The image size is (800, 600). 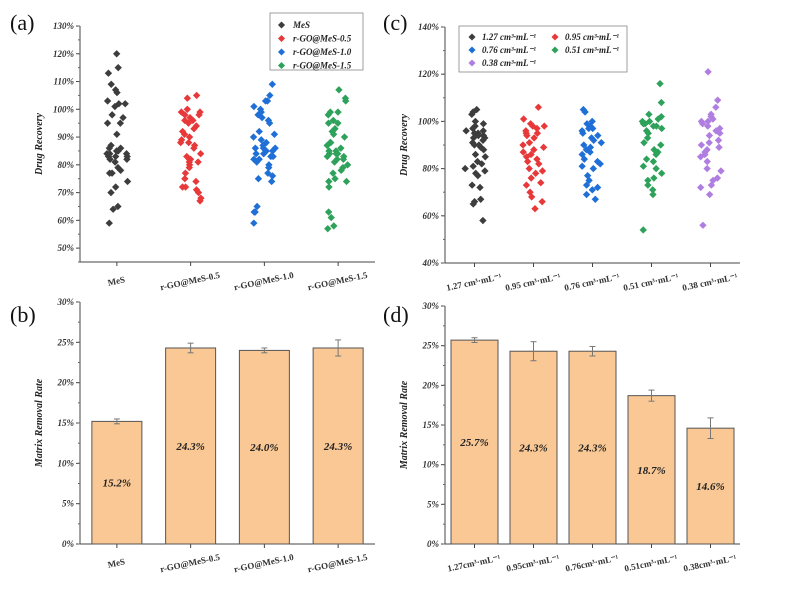 What do you see at coordinates (431, 465) in the screenshot?
I see `y-tick-label: 10%` at bounding box center [431, 465].